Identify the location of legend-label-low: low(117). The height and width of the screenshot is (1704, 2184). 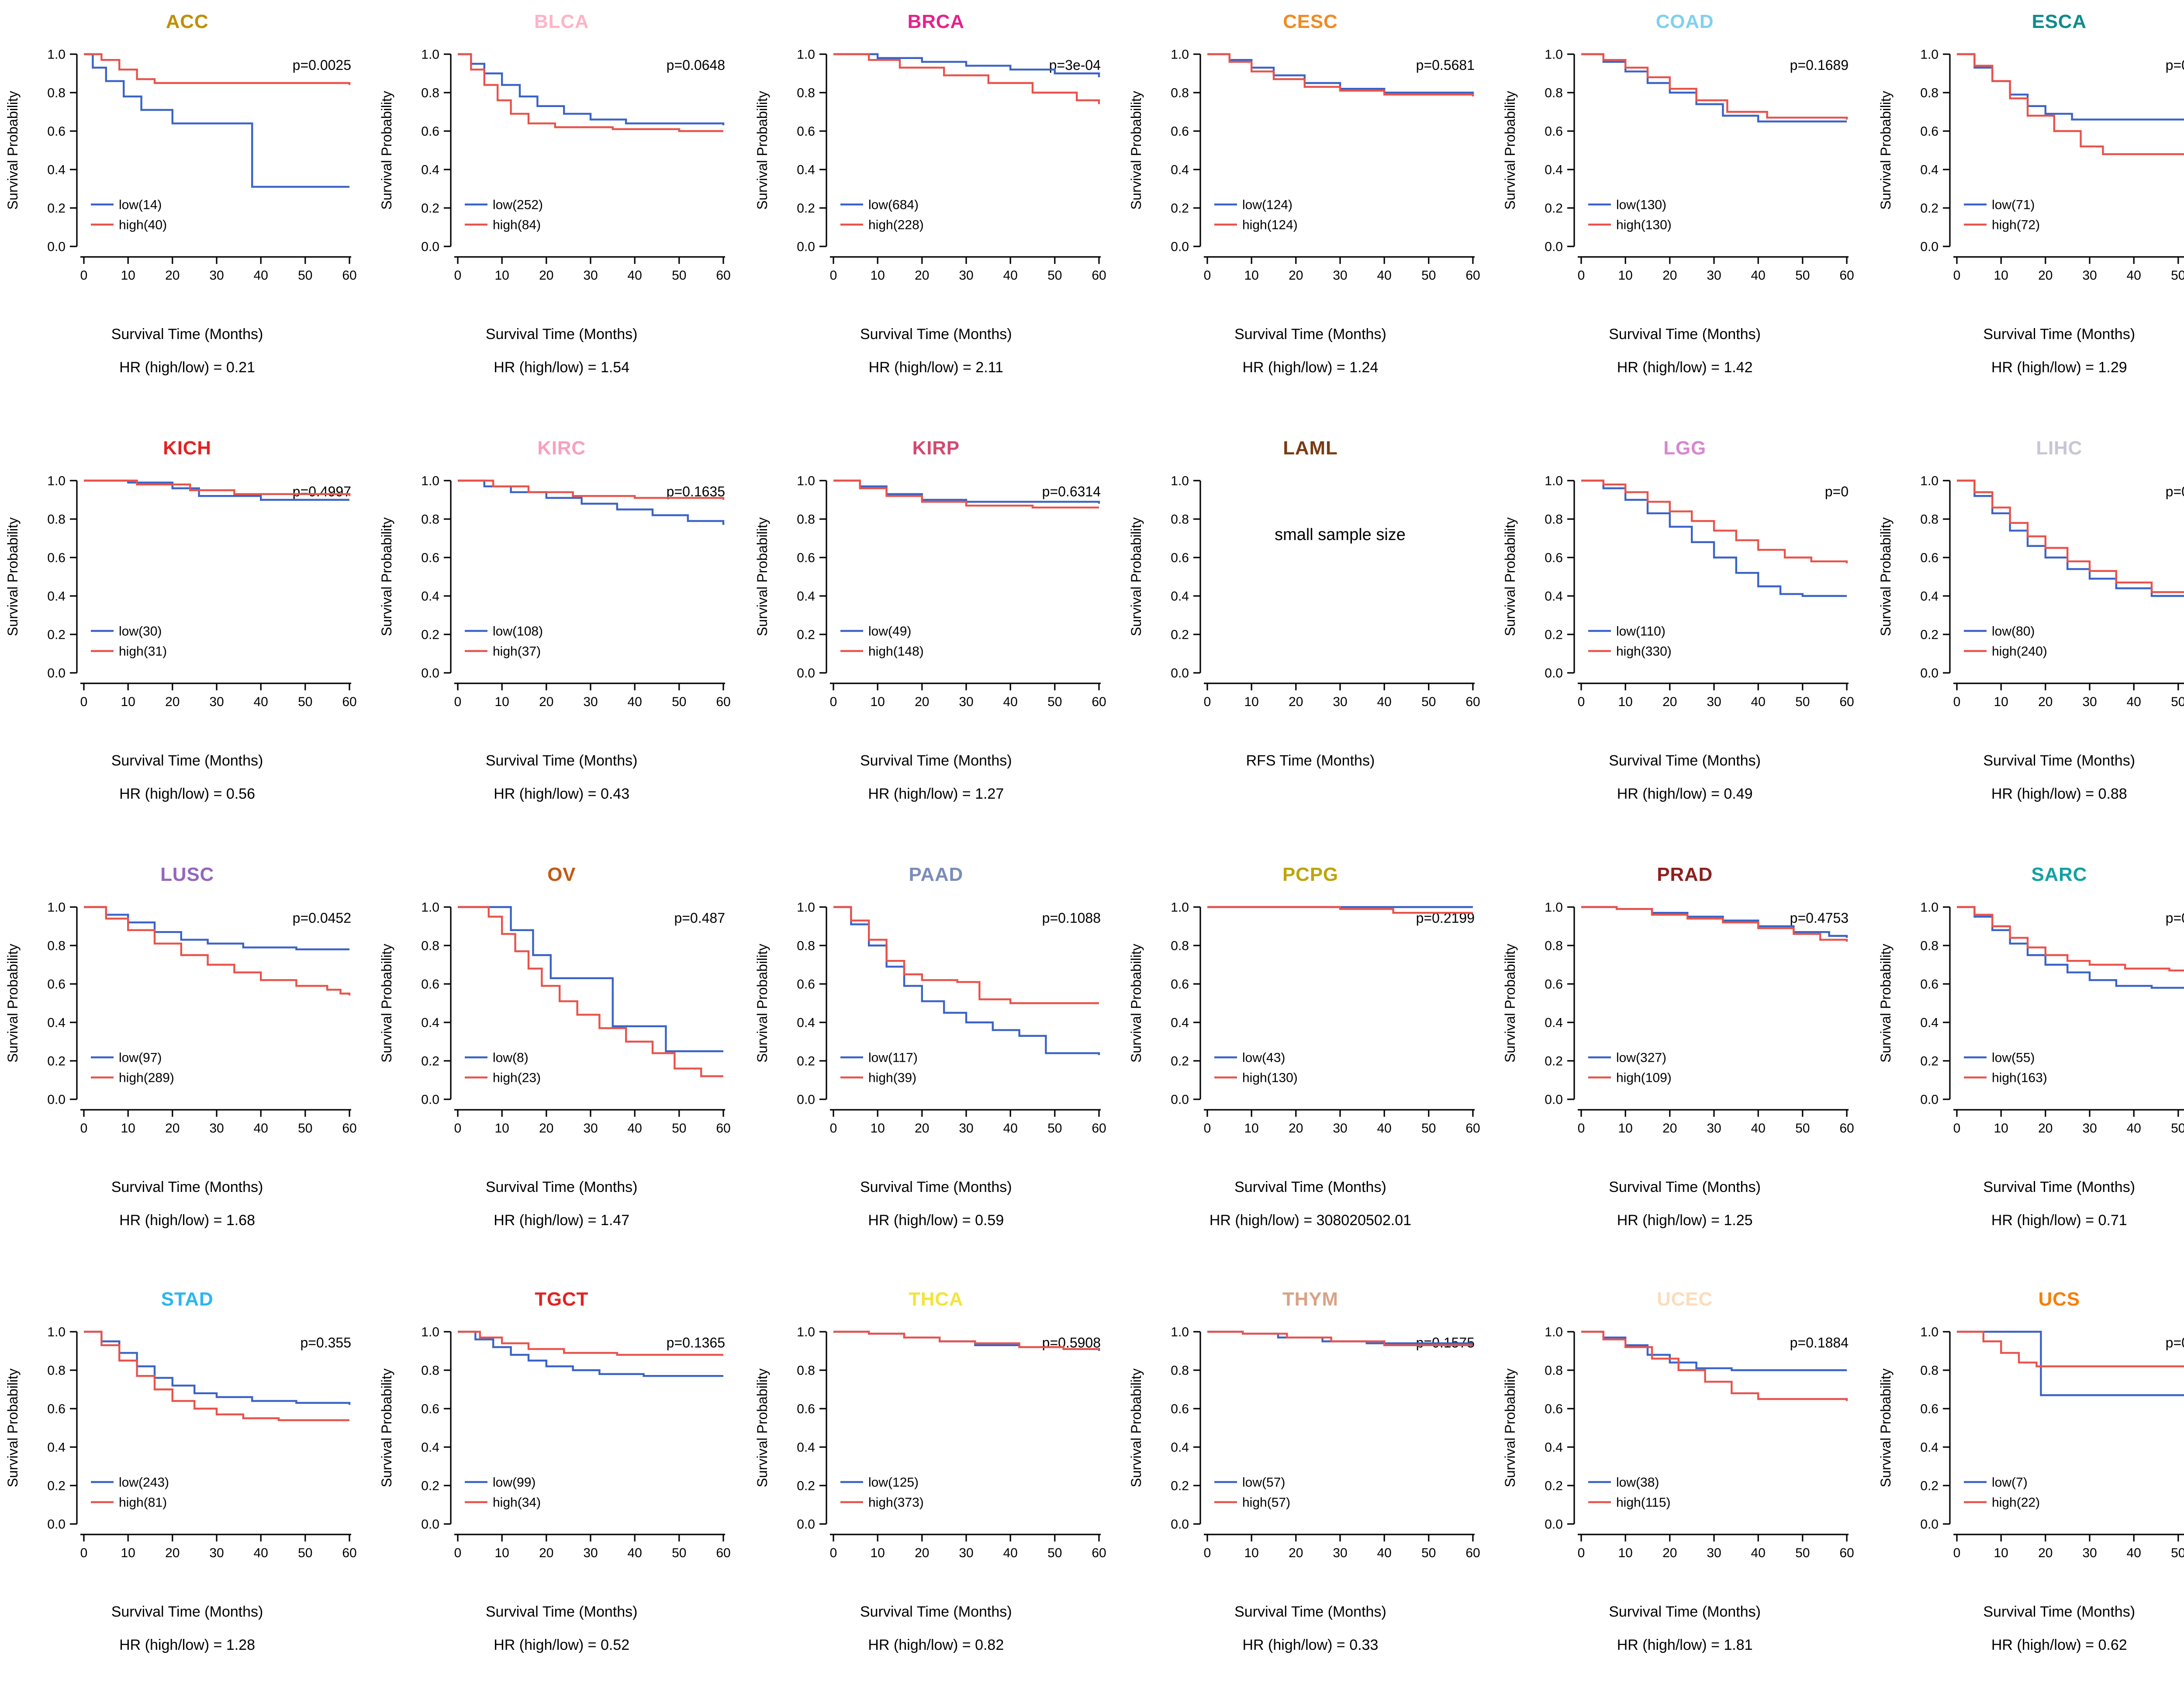
(892, 1056).